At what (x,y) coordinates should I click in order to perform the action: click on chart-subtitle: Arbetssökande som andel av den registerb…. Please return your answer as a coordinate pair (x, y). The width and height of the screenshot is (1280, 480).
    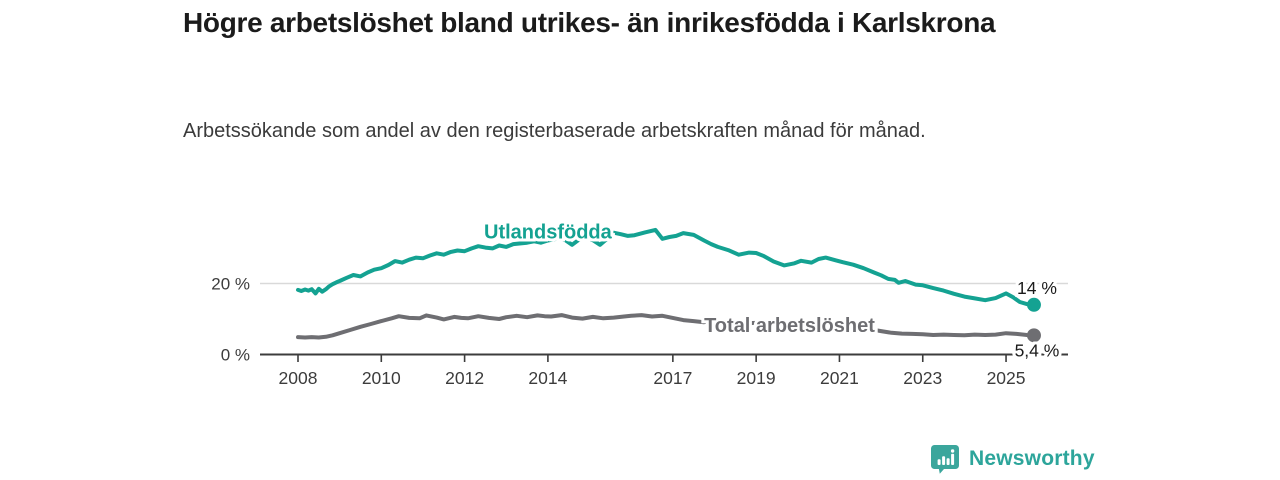
    Looking at the image, I should click on (554, 131).